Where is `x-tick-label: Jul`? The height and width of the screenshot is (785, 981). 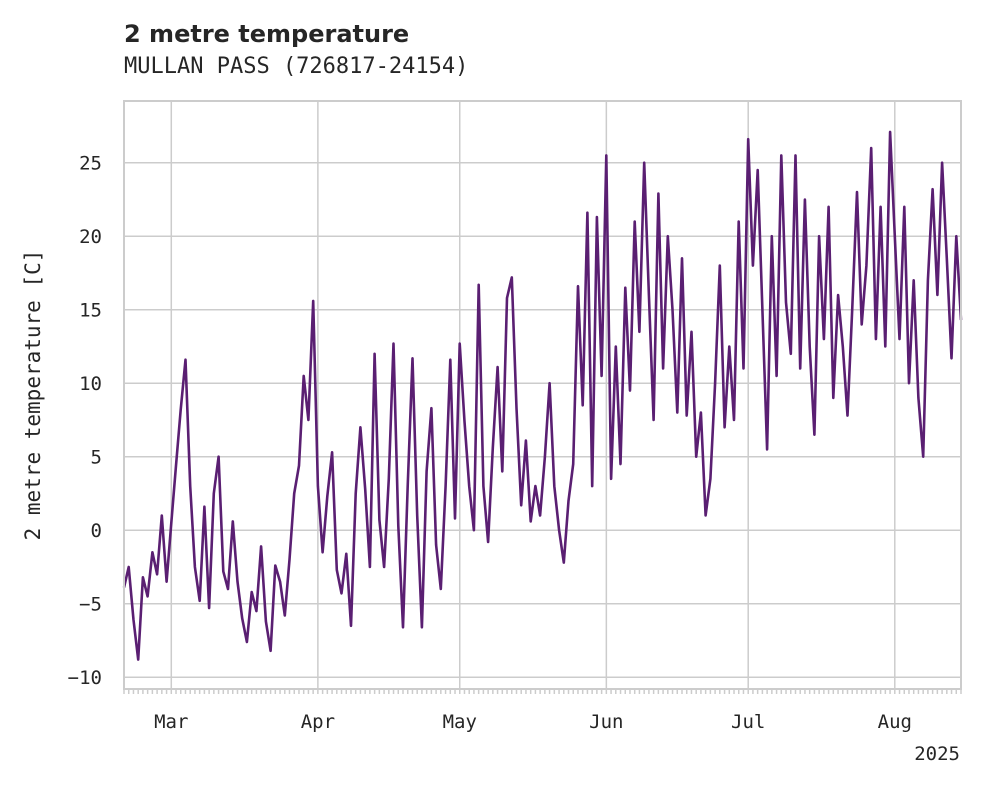
x-tick-label: Jul is located at coordinates (748, 722).